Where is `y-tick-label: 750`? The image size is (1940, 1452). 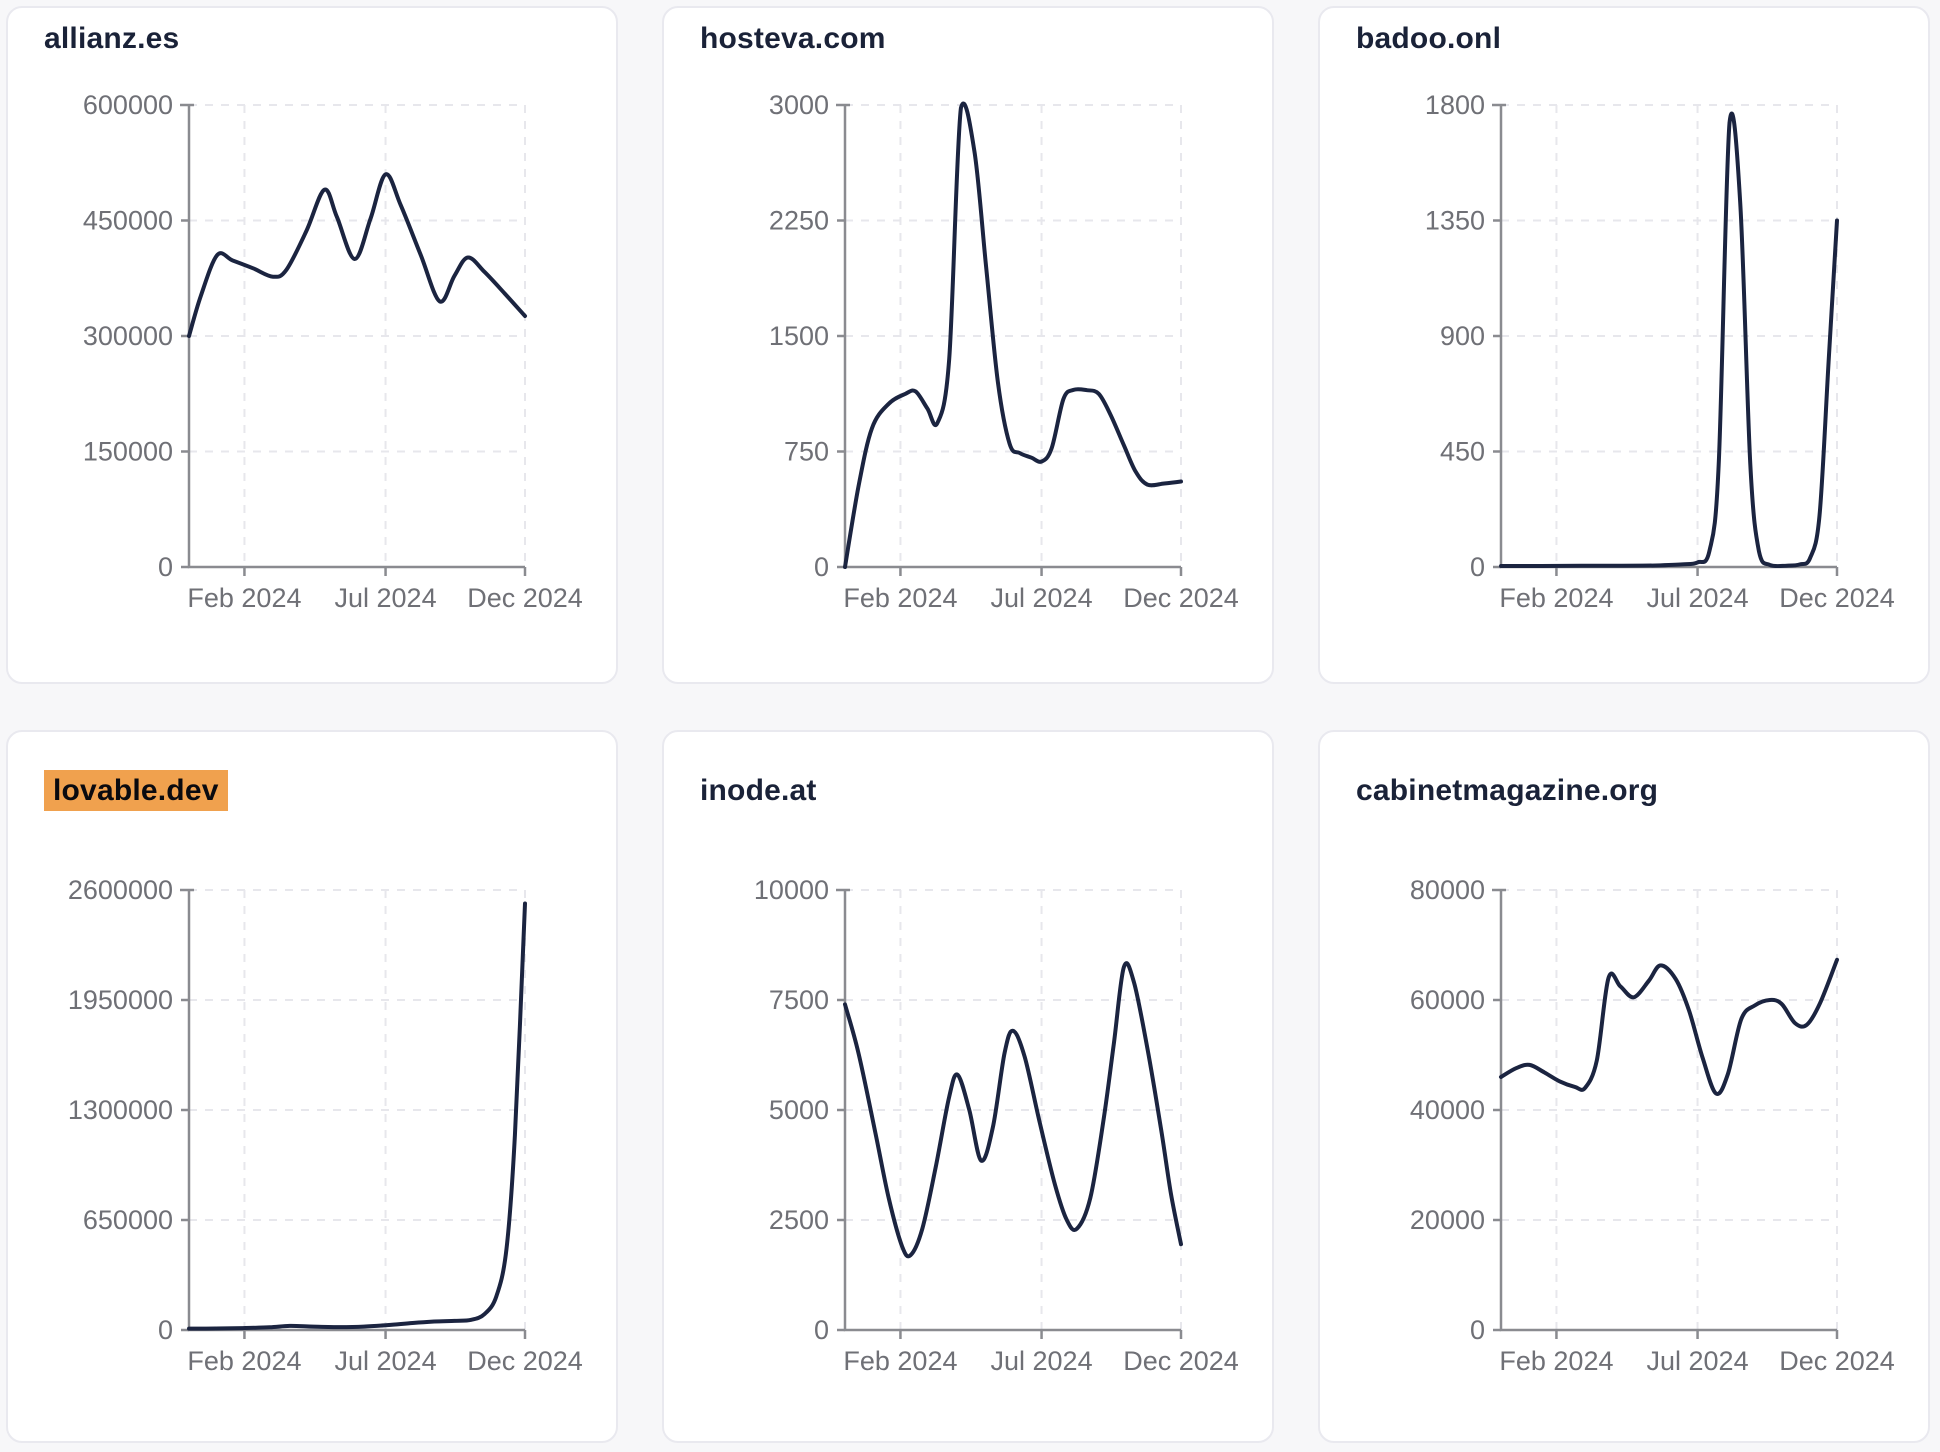 y-tick-label: 750 is located at coordinates (806, 452).